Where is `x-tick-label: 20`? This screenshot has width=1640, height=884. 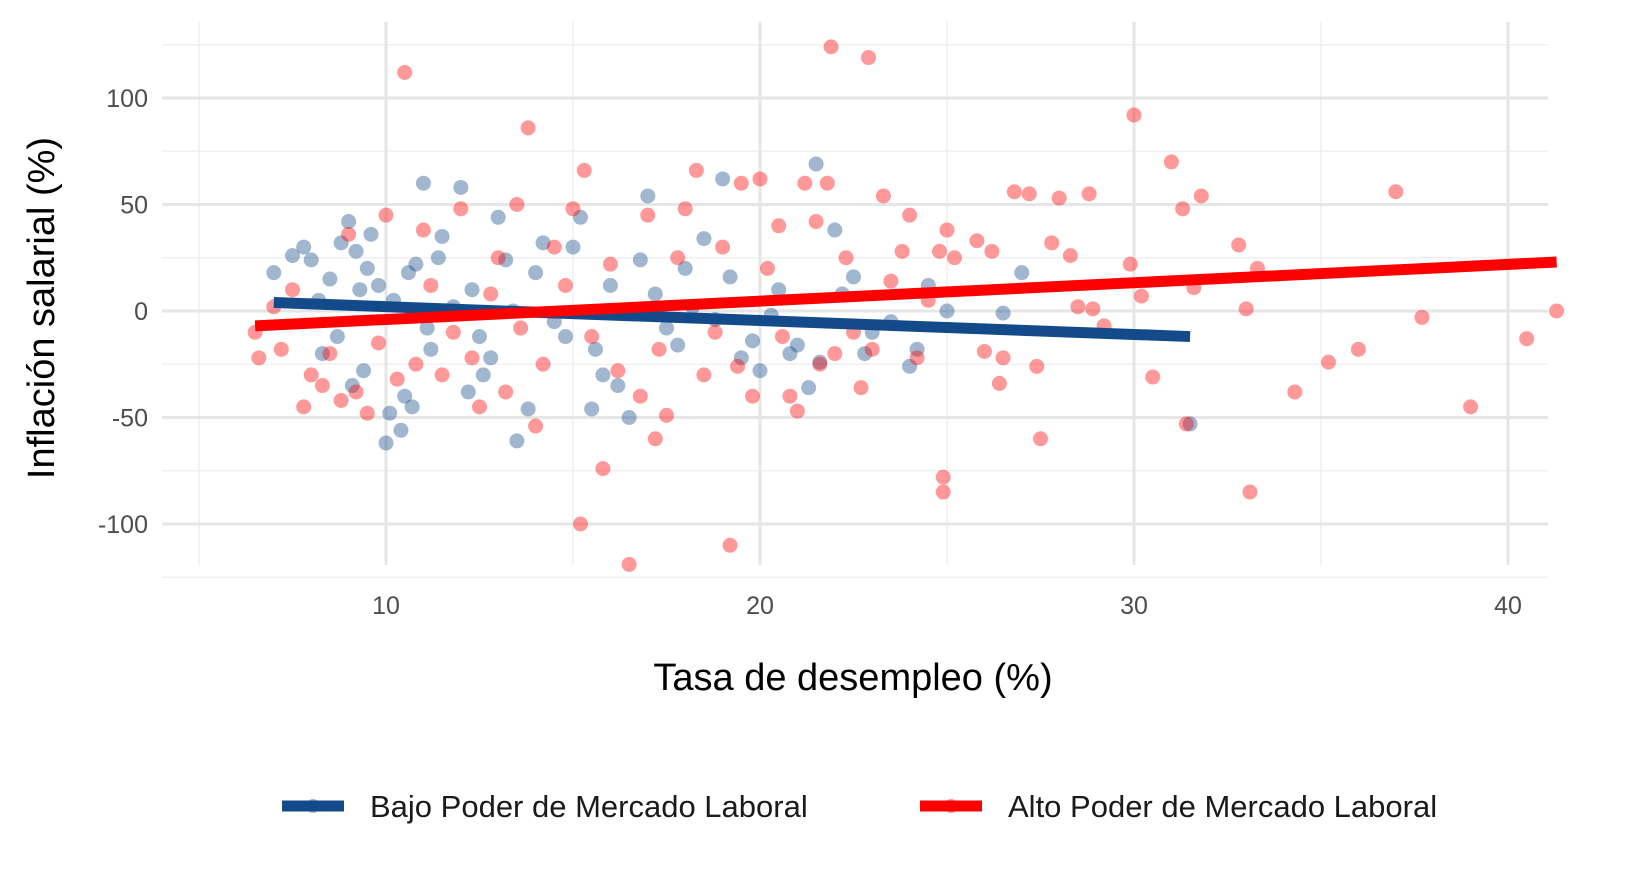
x-tick-label: 20 is located at coordinates (760, 606).